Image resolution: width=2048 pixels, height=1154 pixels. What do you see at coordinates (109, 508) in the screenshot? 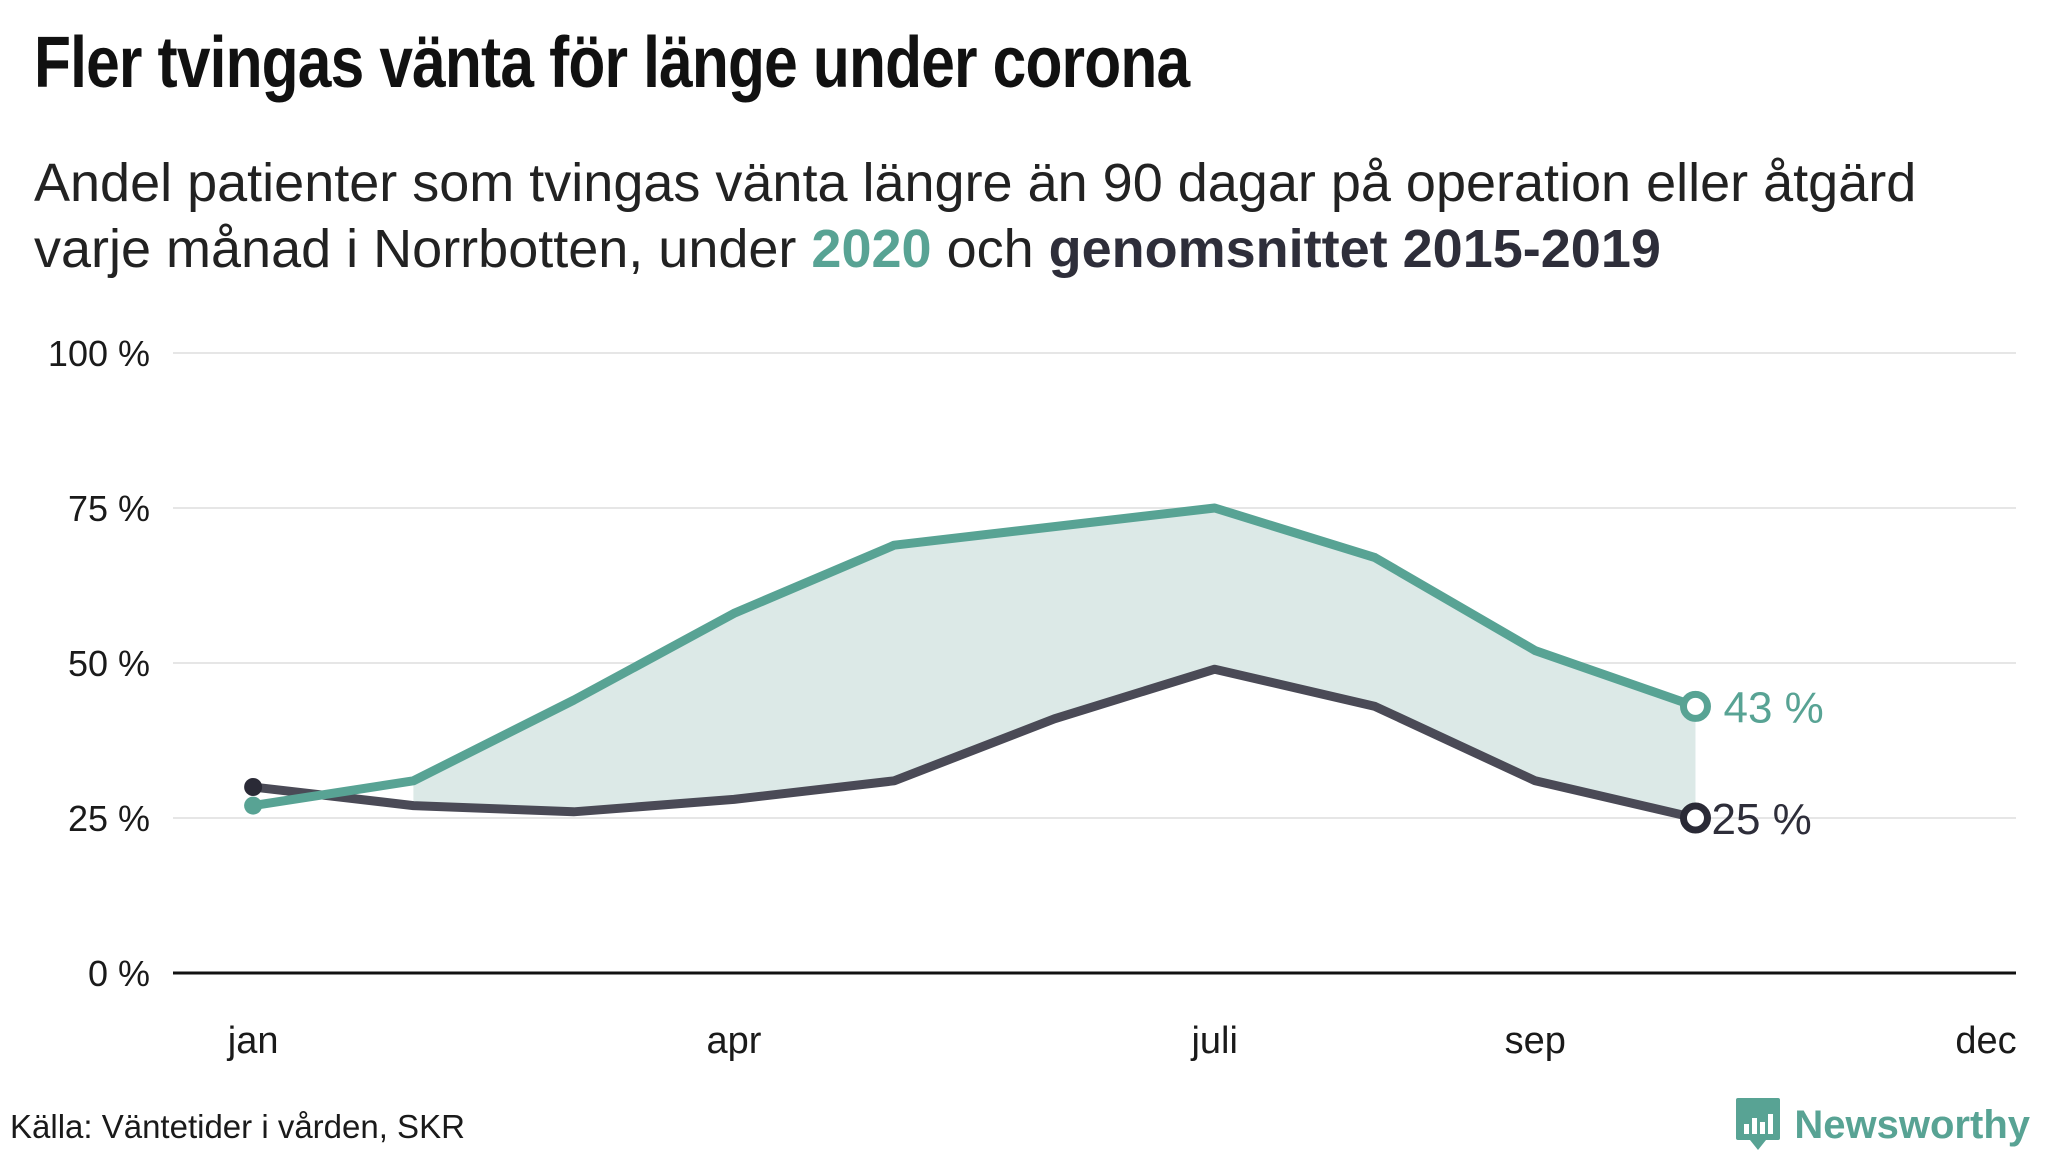
I see `y-tick-label: 75 %` at bounding box center [109, 508].